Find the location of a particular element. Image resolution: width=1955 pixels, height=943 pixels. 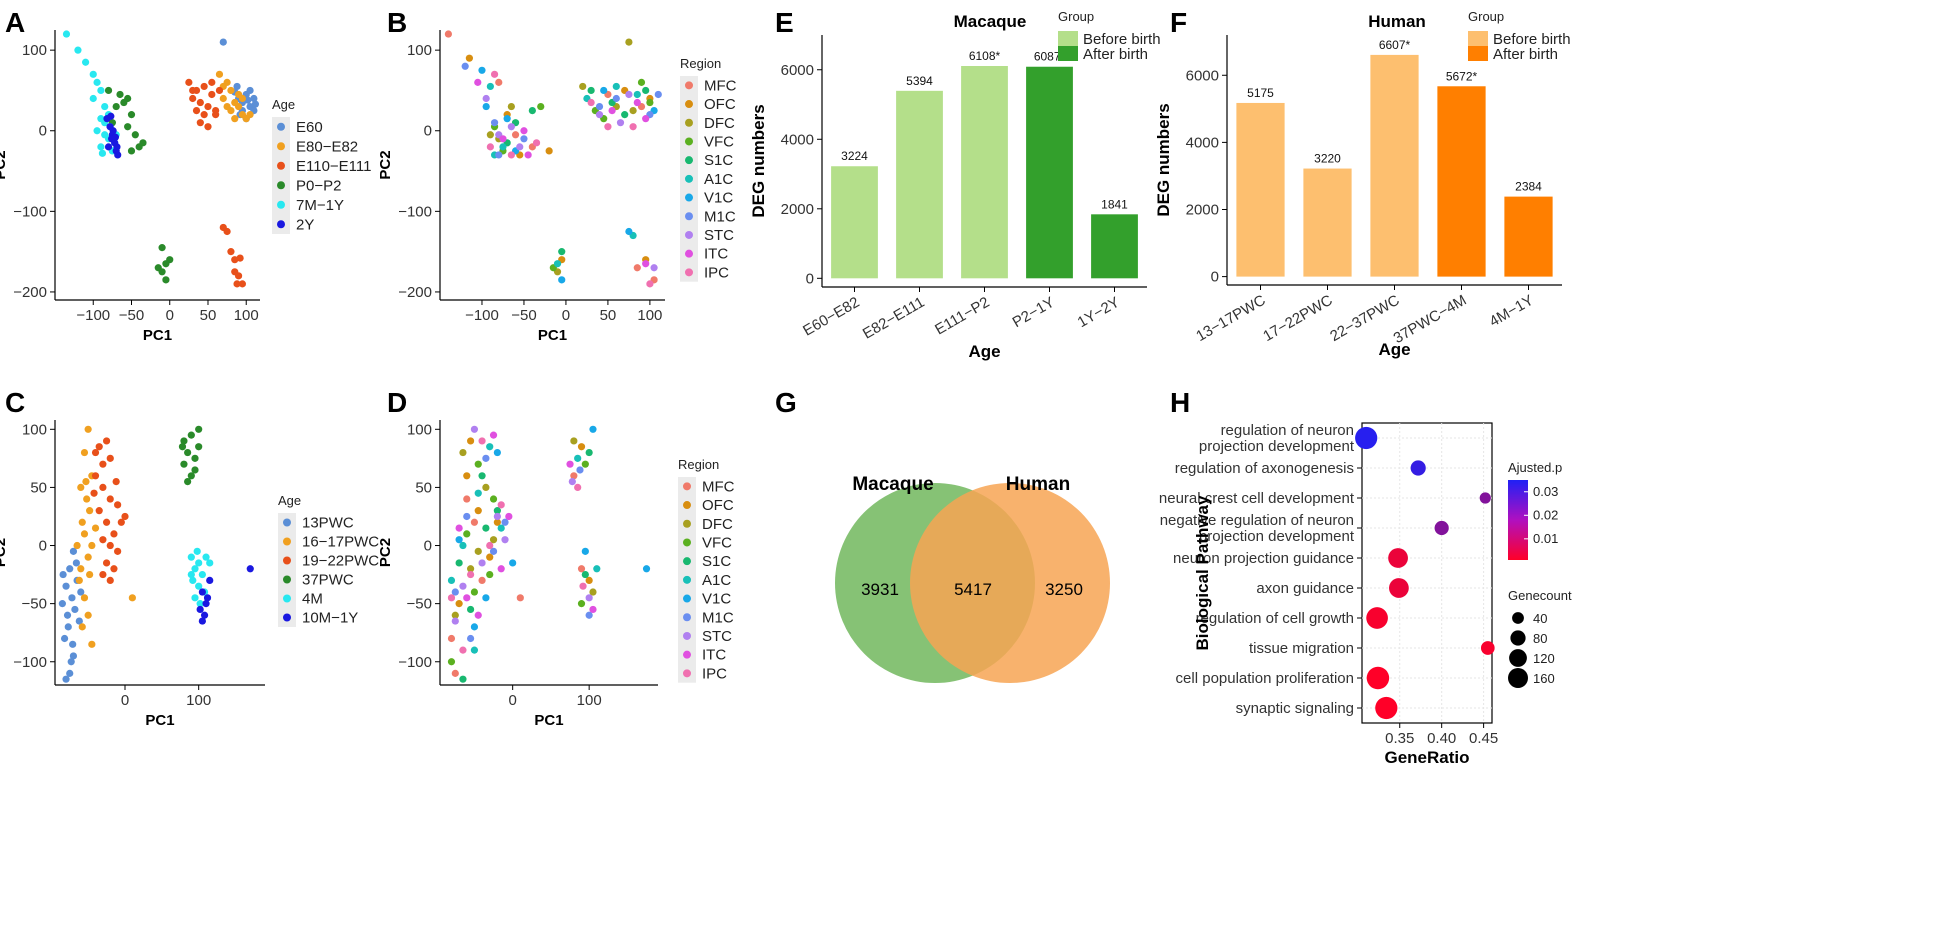

bar-value-label: 5672* is located at coordinates (1462, 76).